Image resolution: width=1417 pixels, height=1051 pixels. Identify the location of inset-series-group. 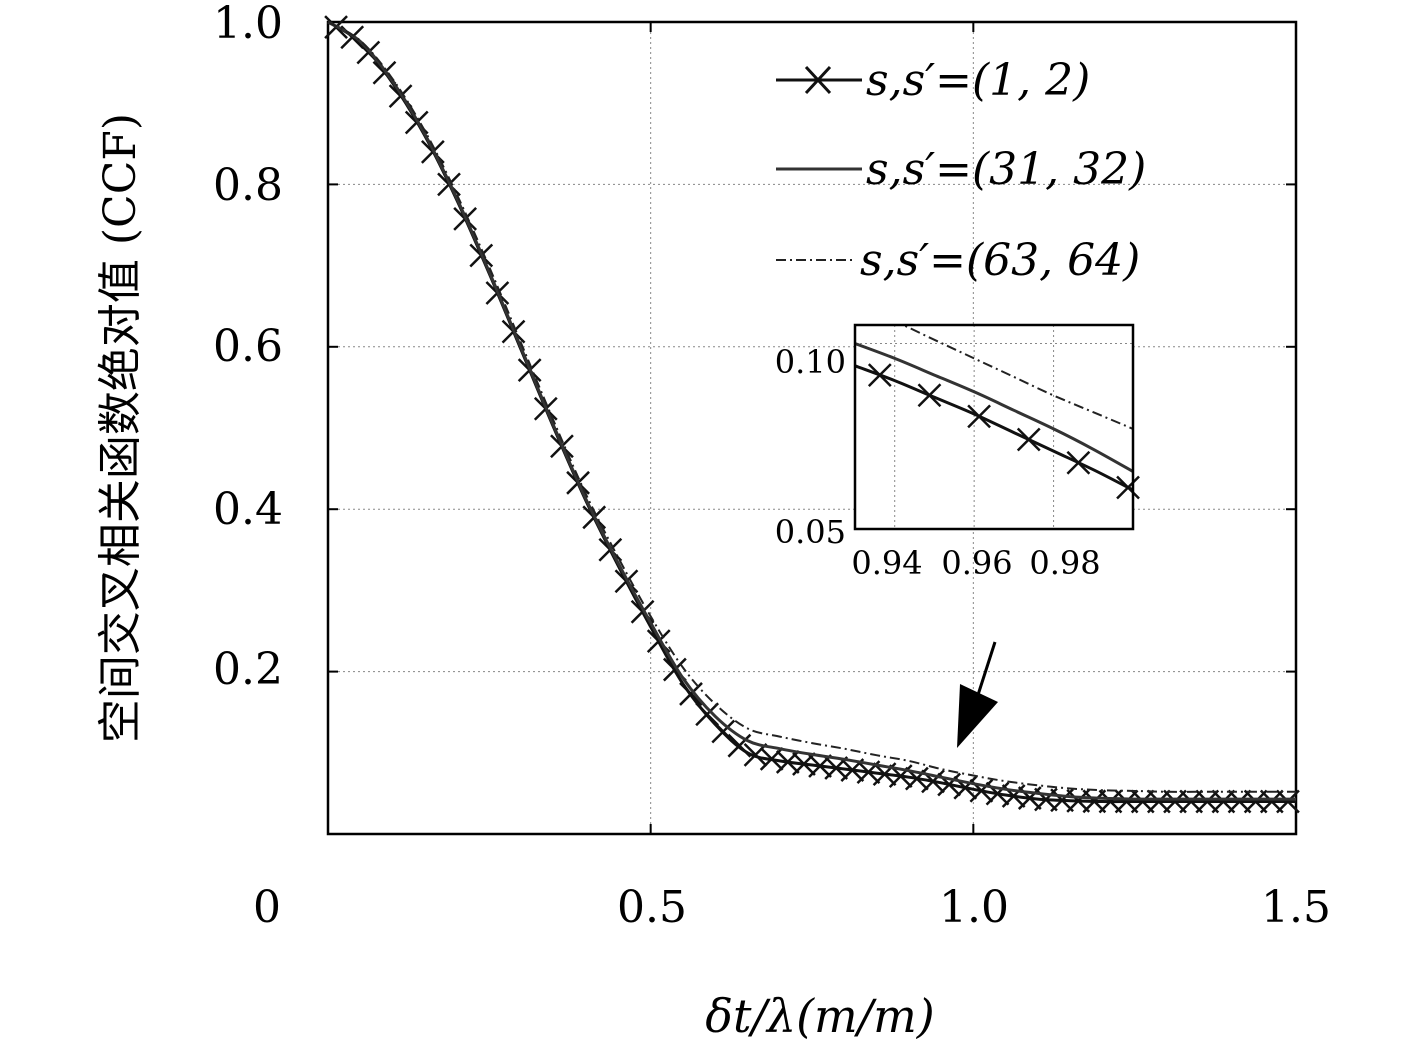
(997, 412).